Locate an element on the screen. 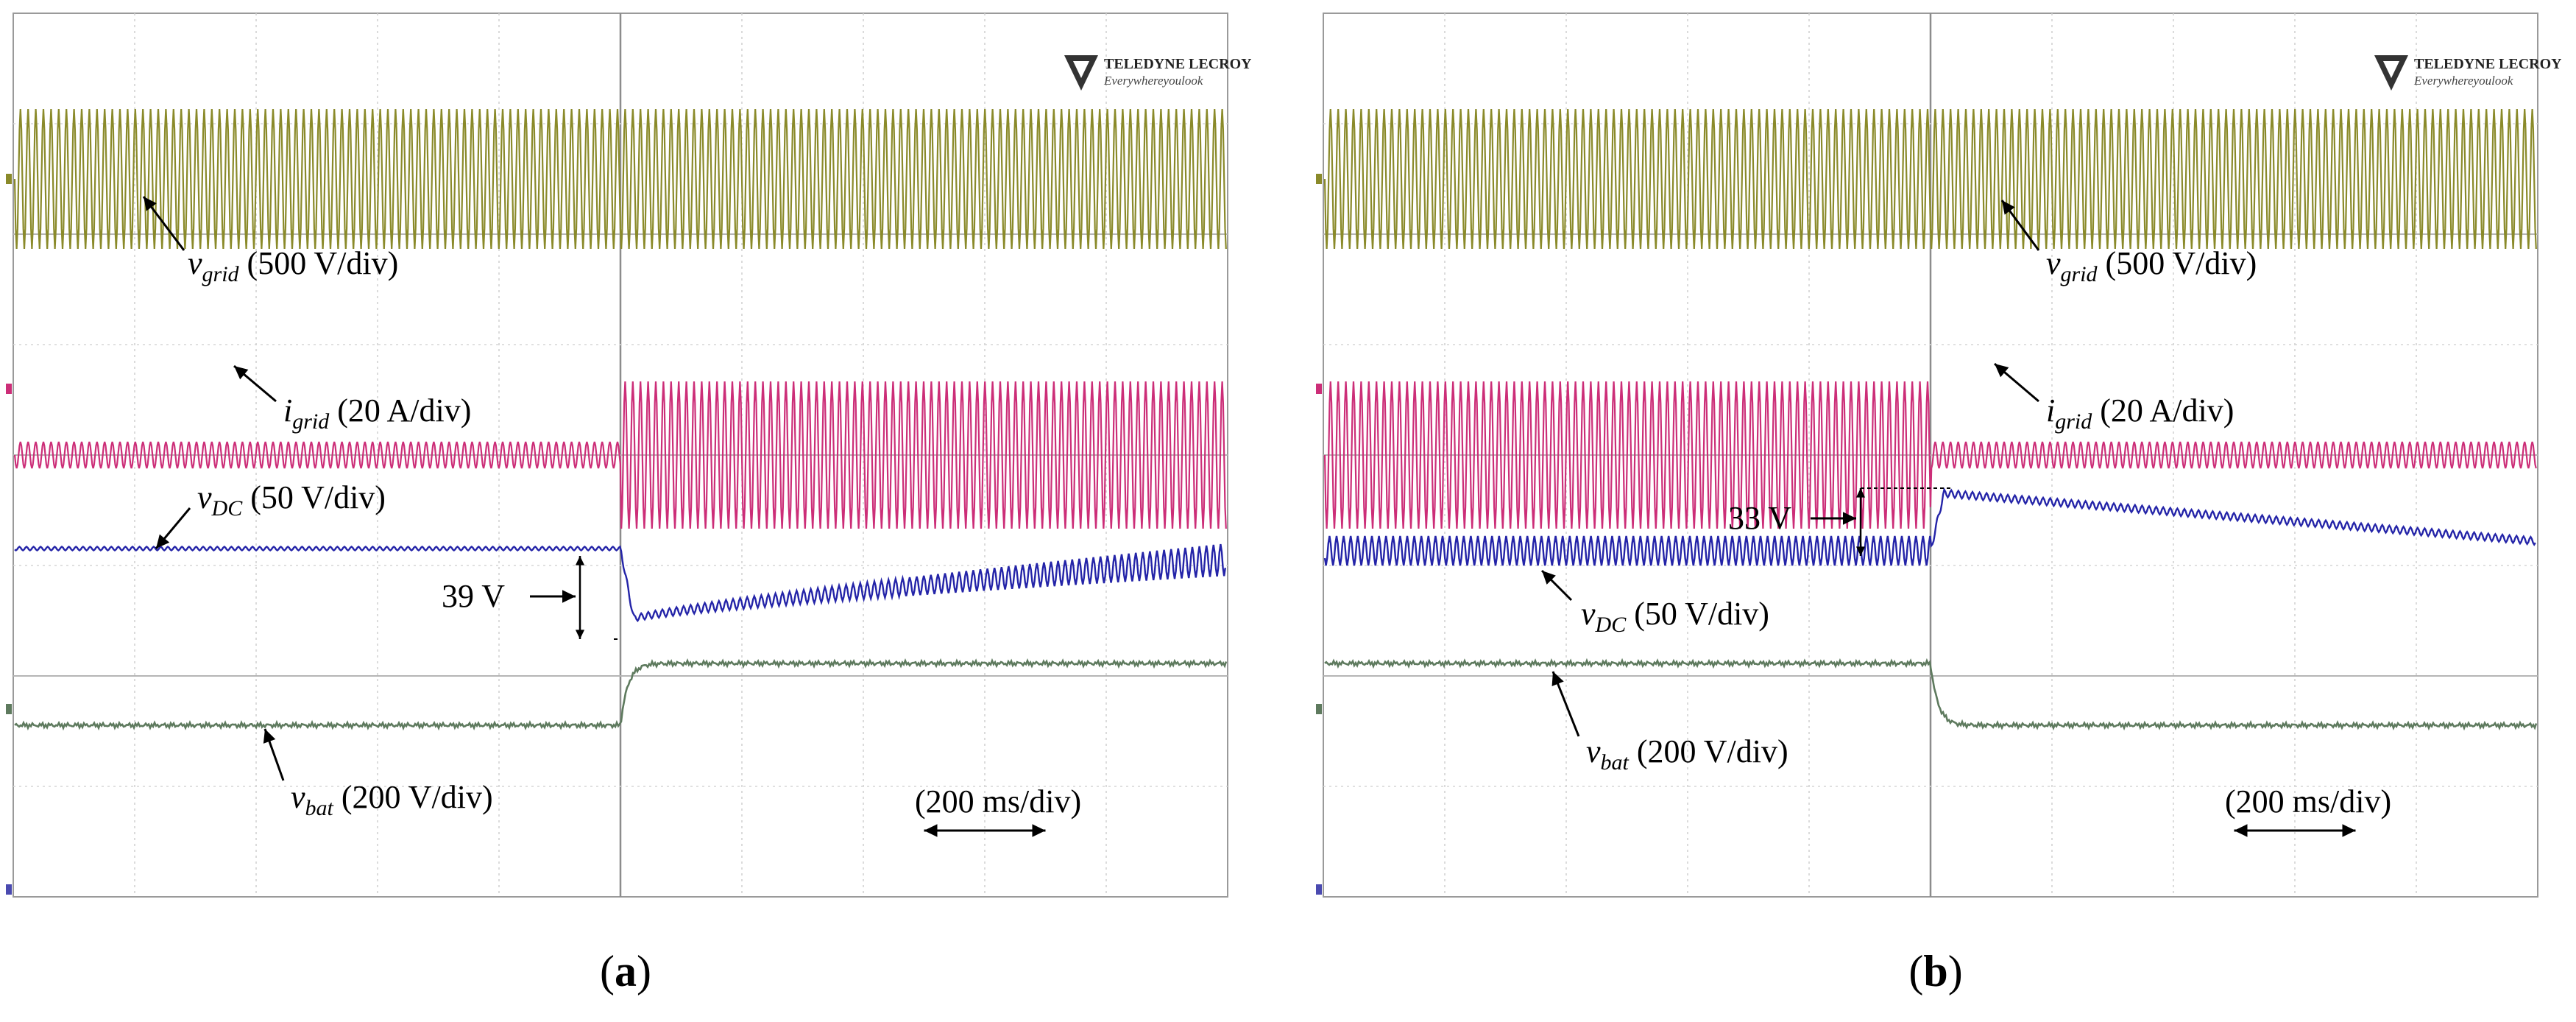 This screenshot has width=2576, height=1022. step-label: 33 V is located at coordinates (1759, 518).